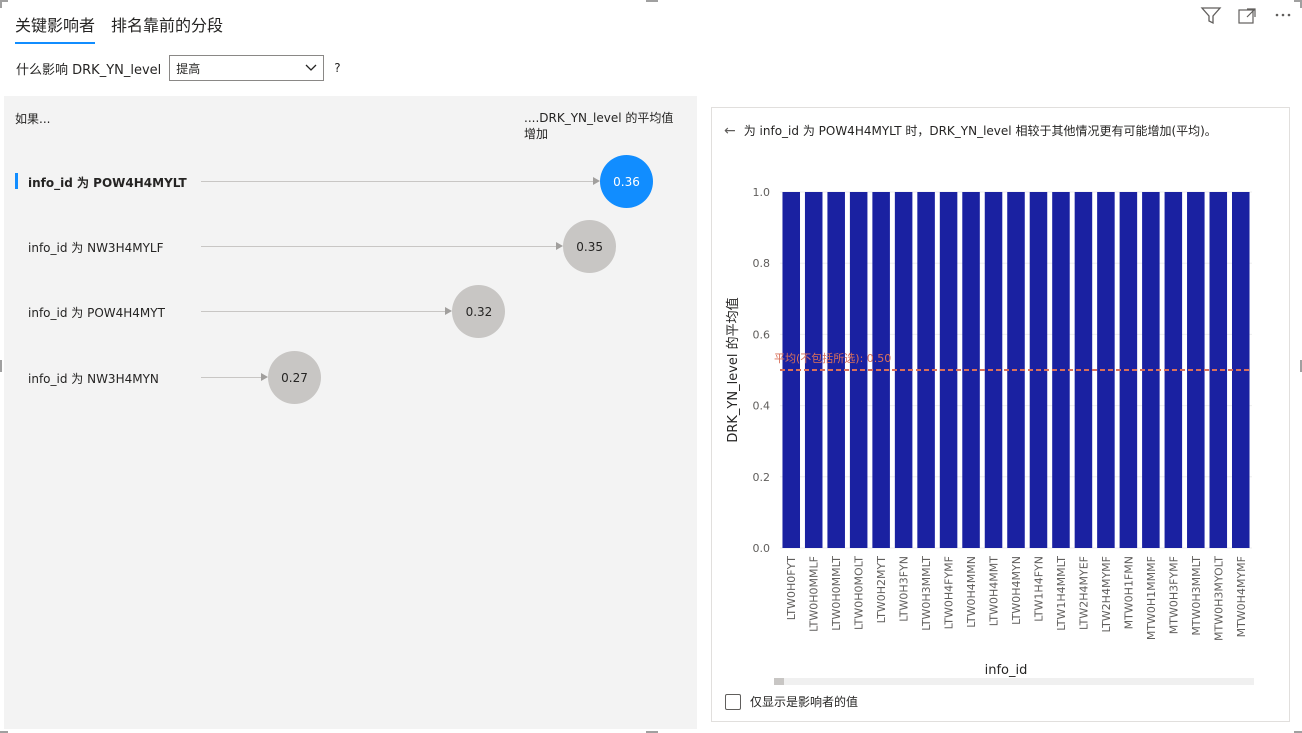 The width and height of the screenshot is (1302, 733). Describe the element at coordinates (247, 68) in the screenshot. I see `increase-decrease-dropdown: 提高` at that location.